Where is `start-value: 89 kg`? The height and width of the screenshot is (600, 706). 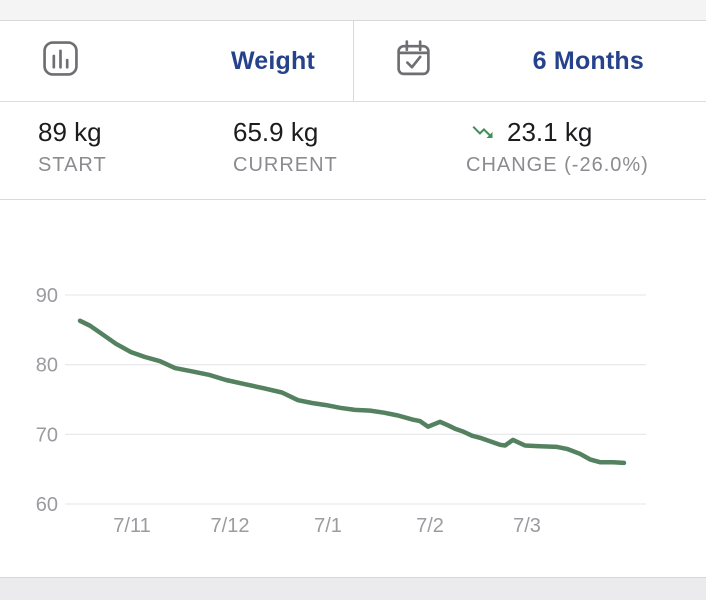 start-value: 89 kg is located at coordinates (70, 132).